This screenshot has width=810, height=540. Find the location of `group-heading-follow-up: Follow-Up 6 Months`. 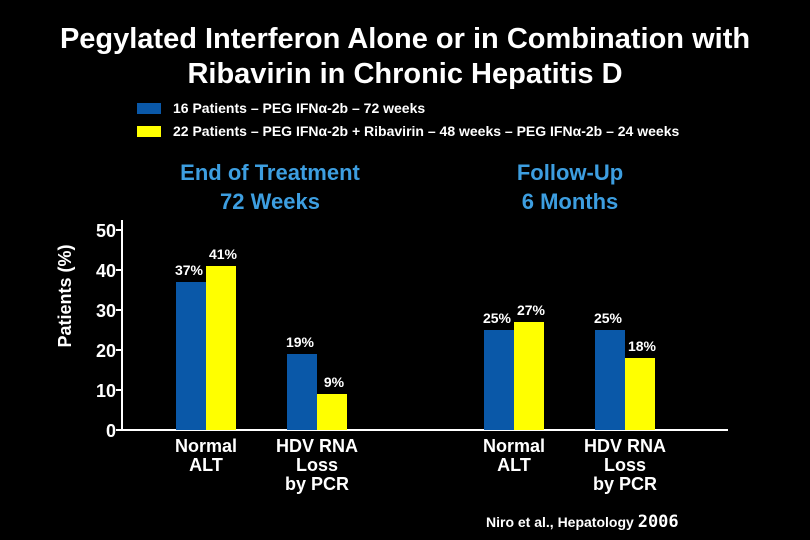

group-heading-follow-up: Follow-Up 6 Months is located at coordinates (570, 187).